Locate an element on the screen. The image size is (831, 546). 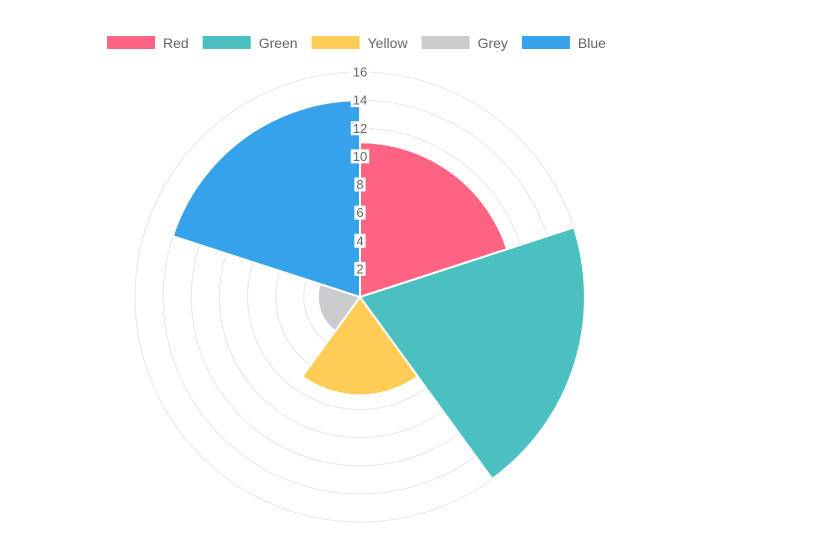
legend-item-green: Green is located at coordinates (250, 43).